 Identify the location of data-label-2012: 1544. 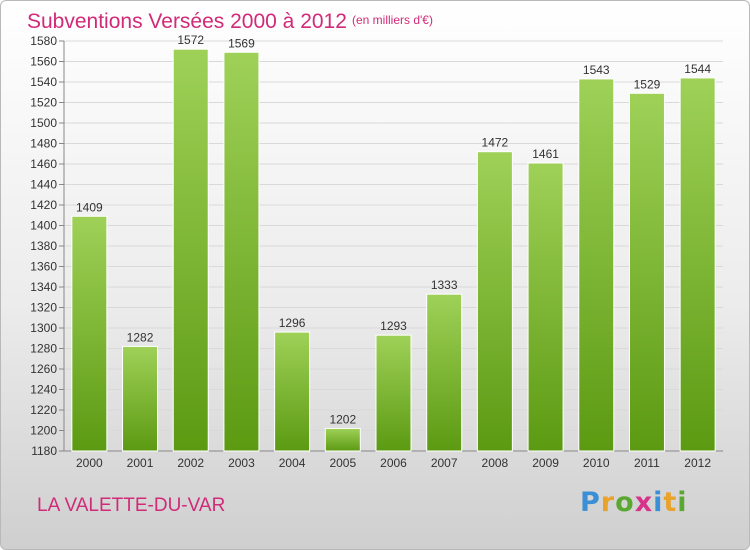
(697, 69).